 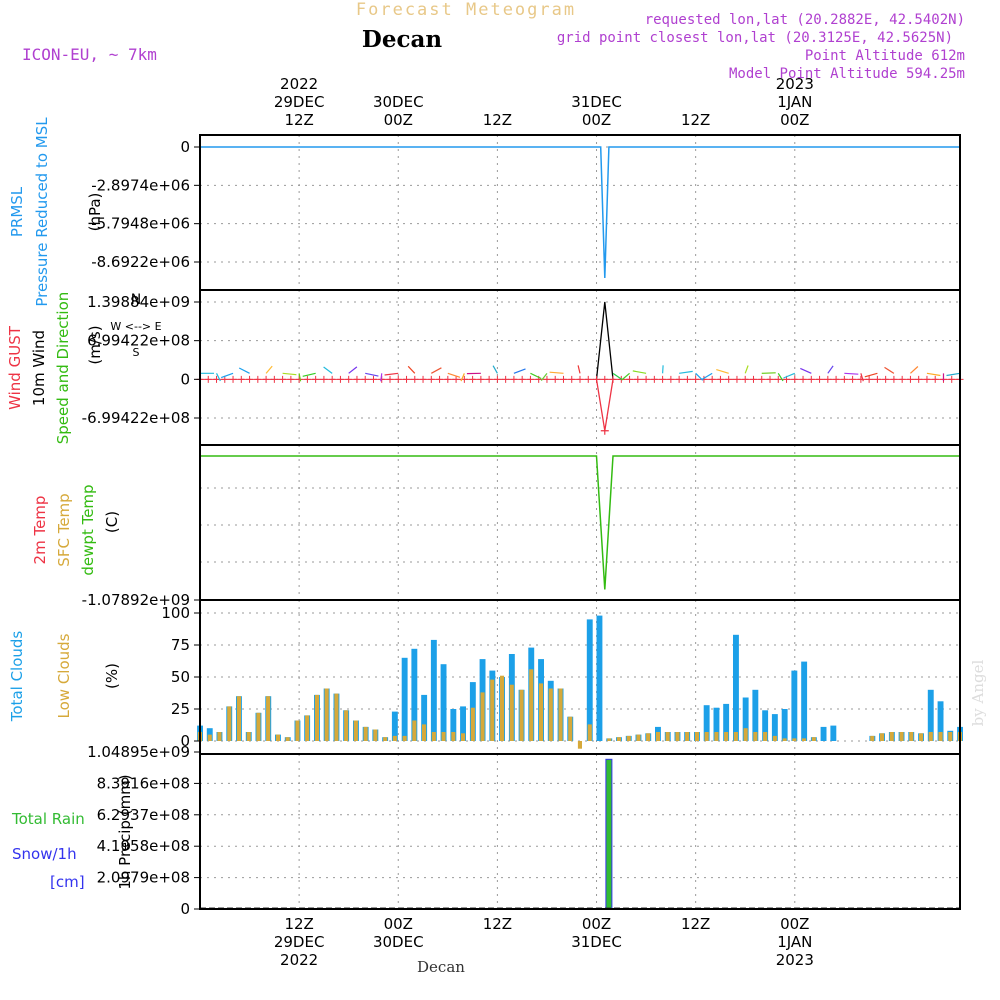 I want to click on location-title: Decan, so click(x=402, y=39).